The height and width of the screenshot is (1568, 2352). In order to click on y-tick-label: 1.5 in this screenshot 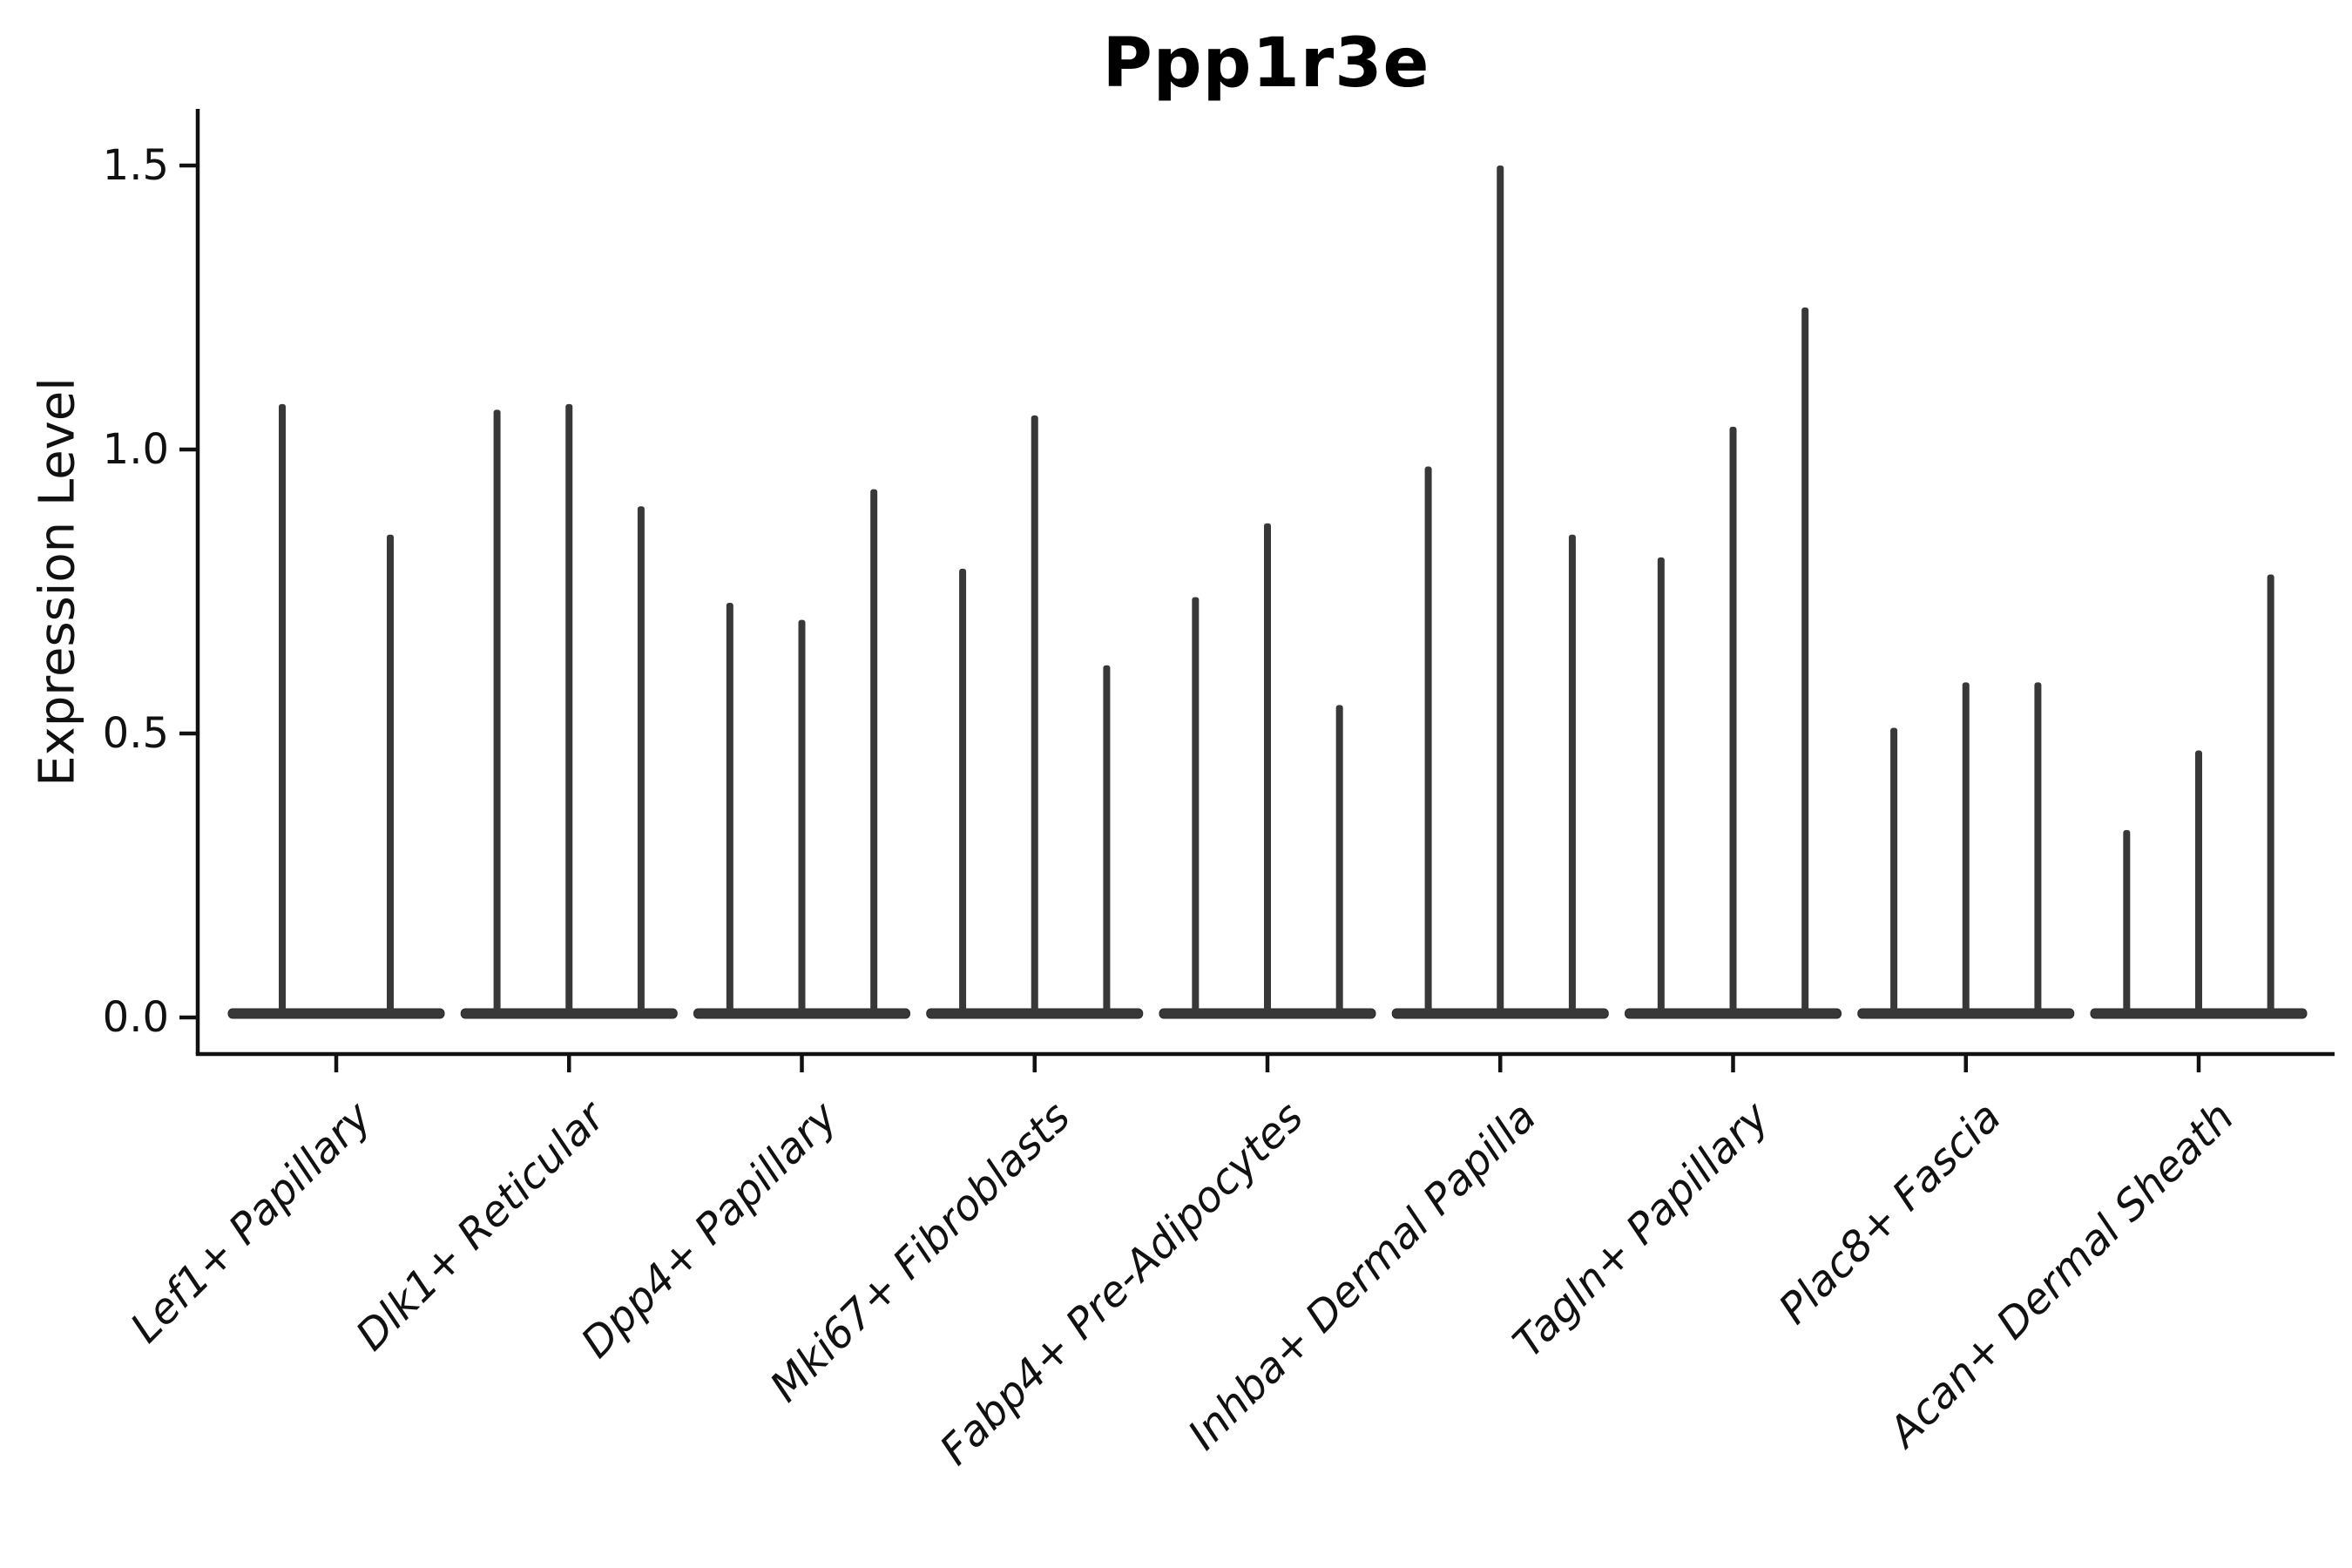, I will do `click(135, 166)`.